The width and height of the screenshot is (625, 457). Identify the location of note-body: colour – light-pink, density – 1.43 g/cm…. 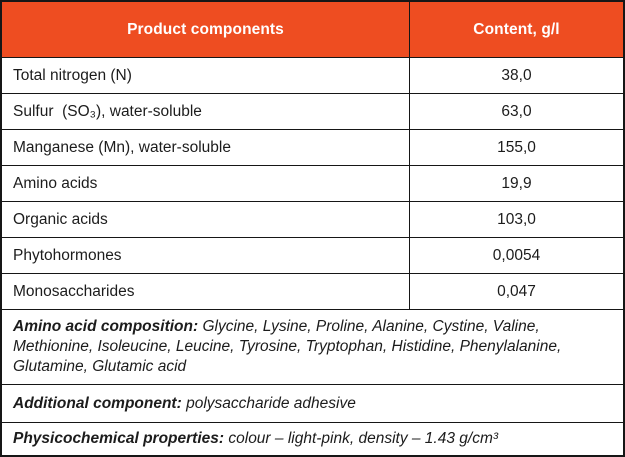
(363, 438).